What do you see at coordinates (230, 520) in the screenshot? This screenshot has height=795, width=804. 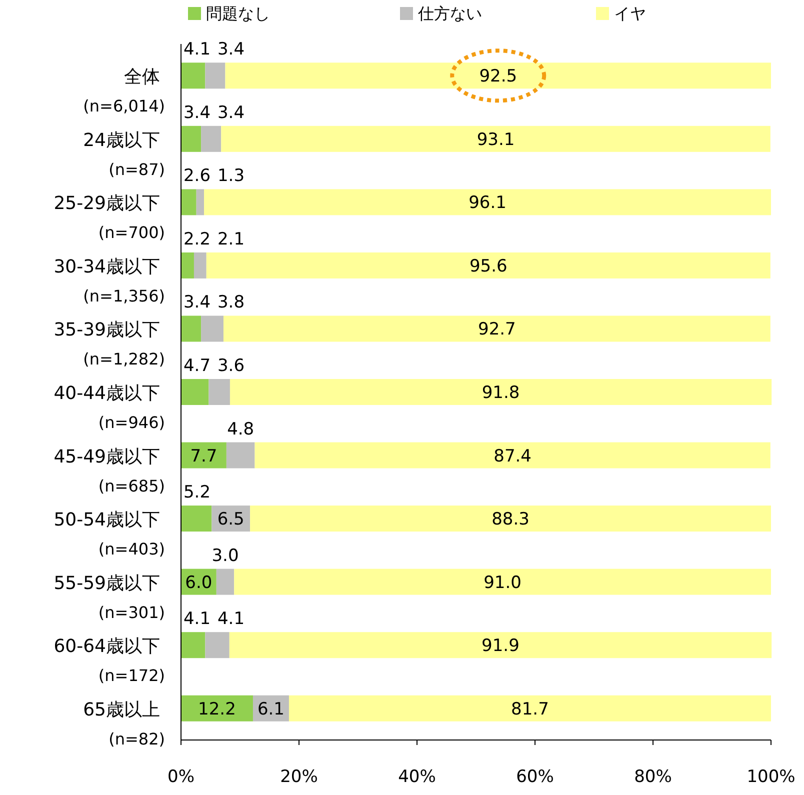 I see `data-label: 6.5` at bounding box center [230, 520].